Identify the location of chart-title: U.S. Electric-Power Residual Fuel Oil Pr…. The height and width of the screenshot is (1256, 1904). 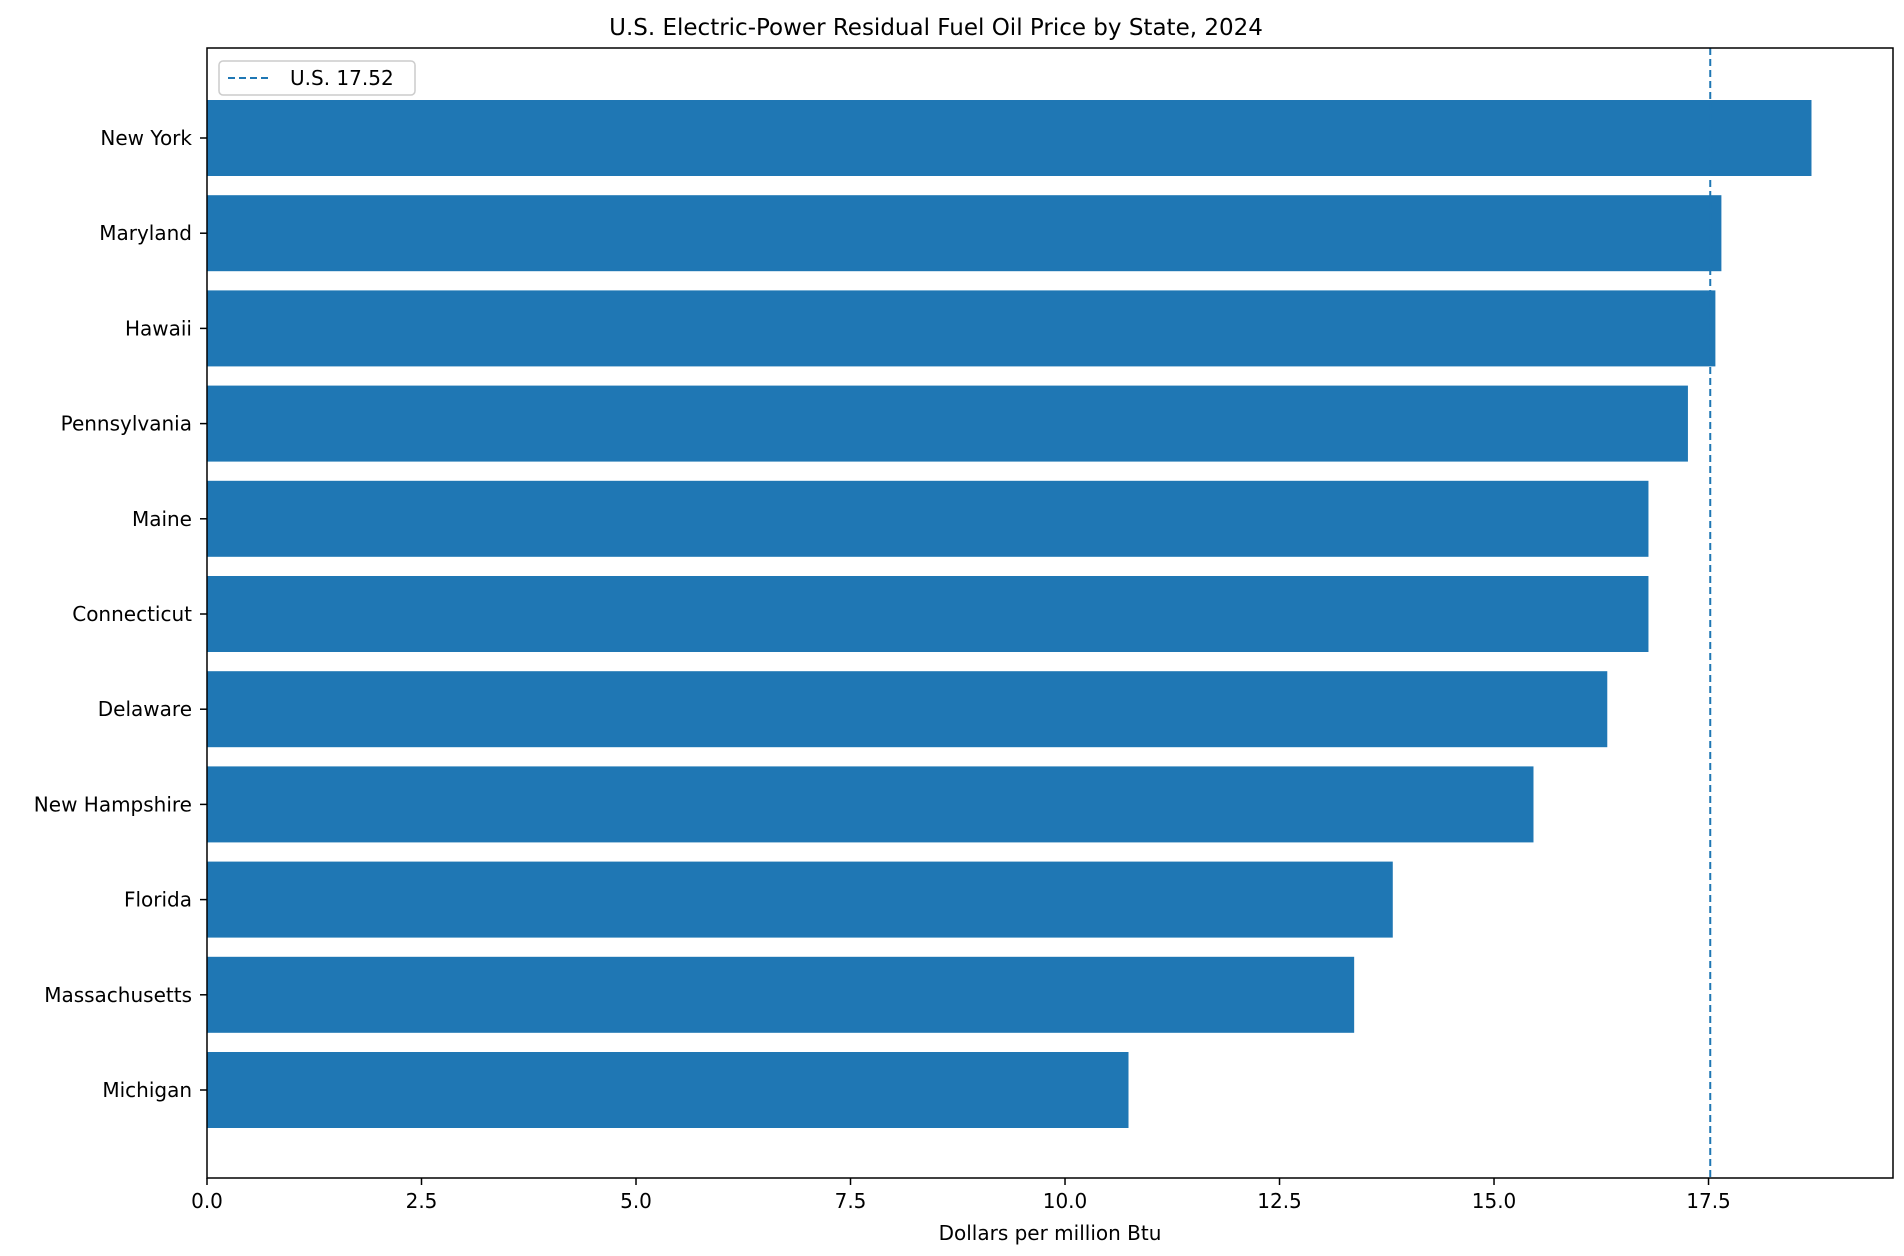
(936, 28).